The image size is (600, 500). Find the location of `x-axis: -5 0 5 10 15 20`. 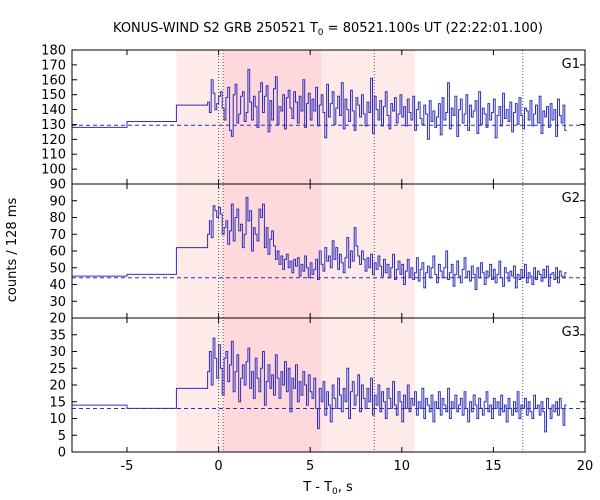

x-axis: -5 0 5 10 15 20 is located at coordinates (356, 466).